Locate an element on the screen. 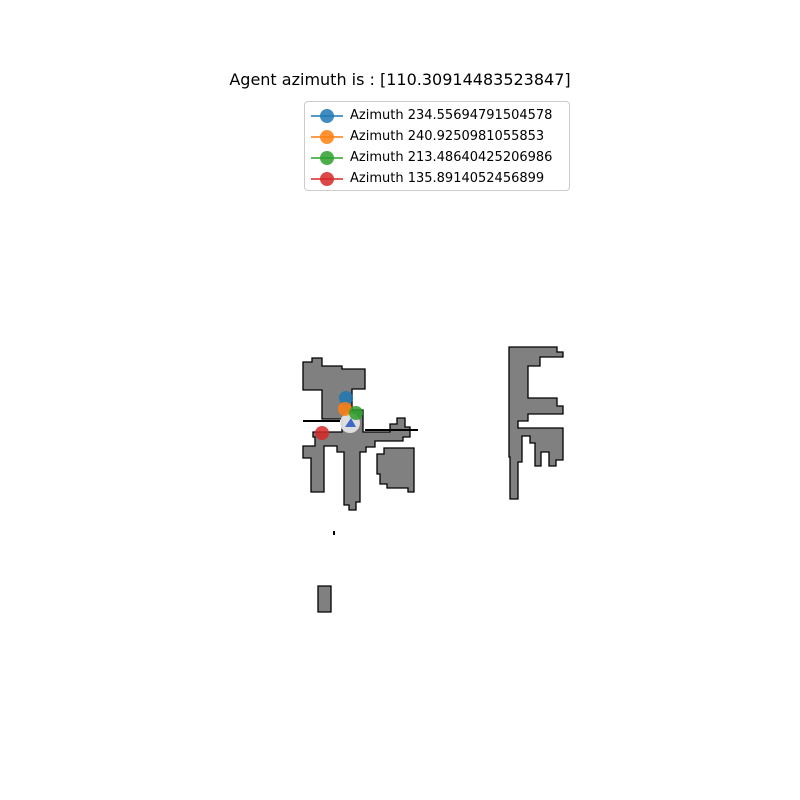 The width and height of the screenshot is (800, 800). legend-item-4: Azimuth 135.8914052456899 is located at coordinates (437, 179).